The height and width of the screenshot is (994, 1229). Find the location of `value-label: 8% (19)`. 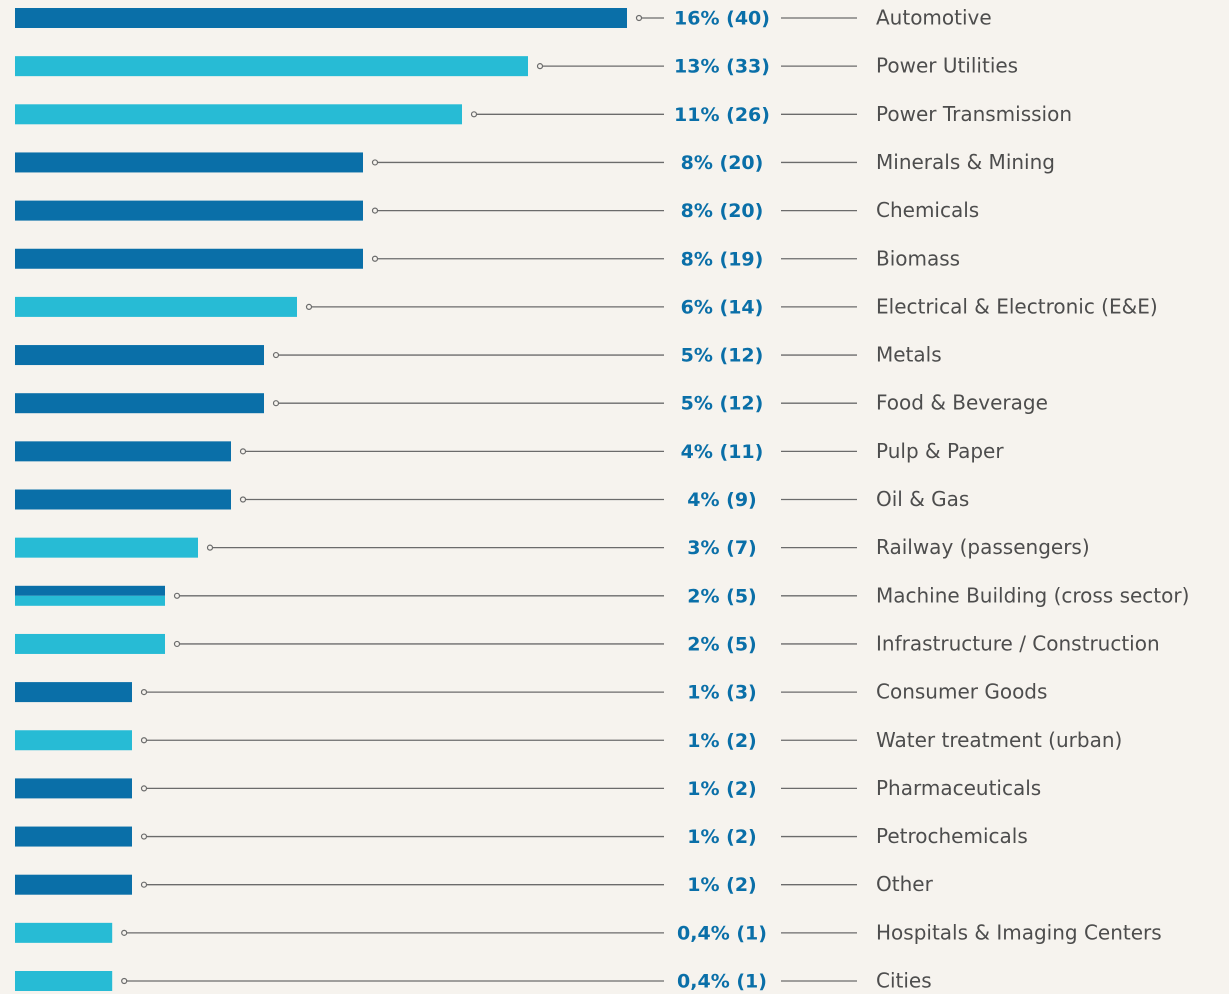

value-label: 8% (19) is located at coordinates (722, 259).